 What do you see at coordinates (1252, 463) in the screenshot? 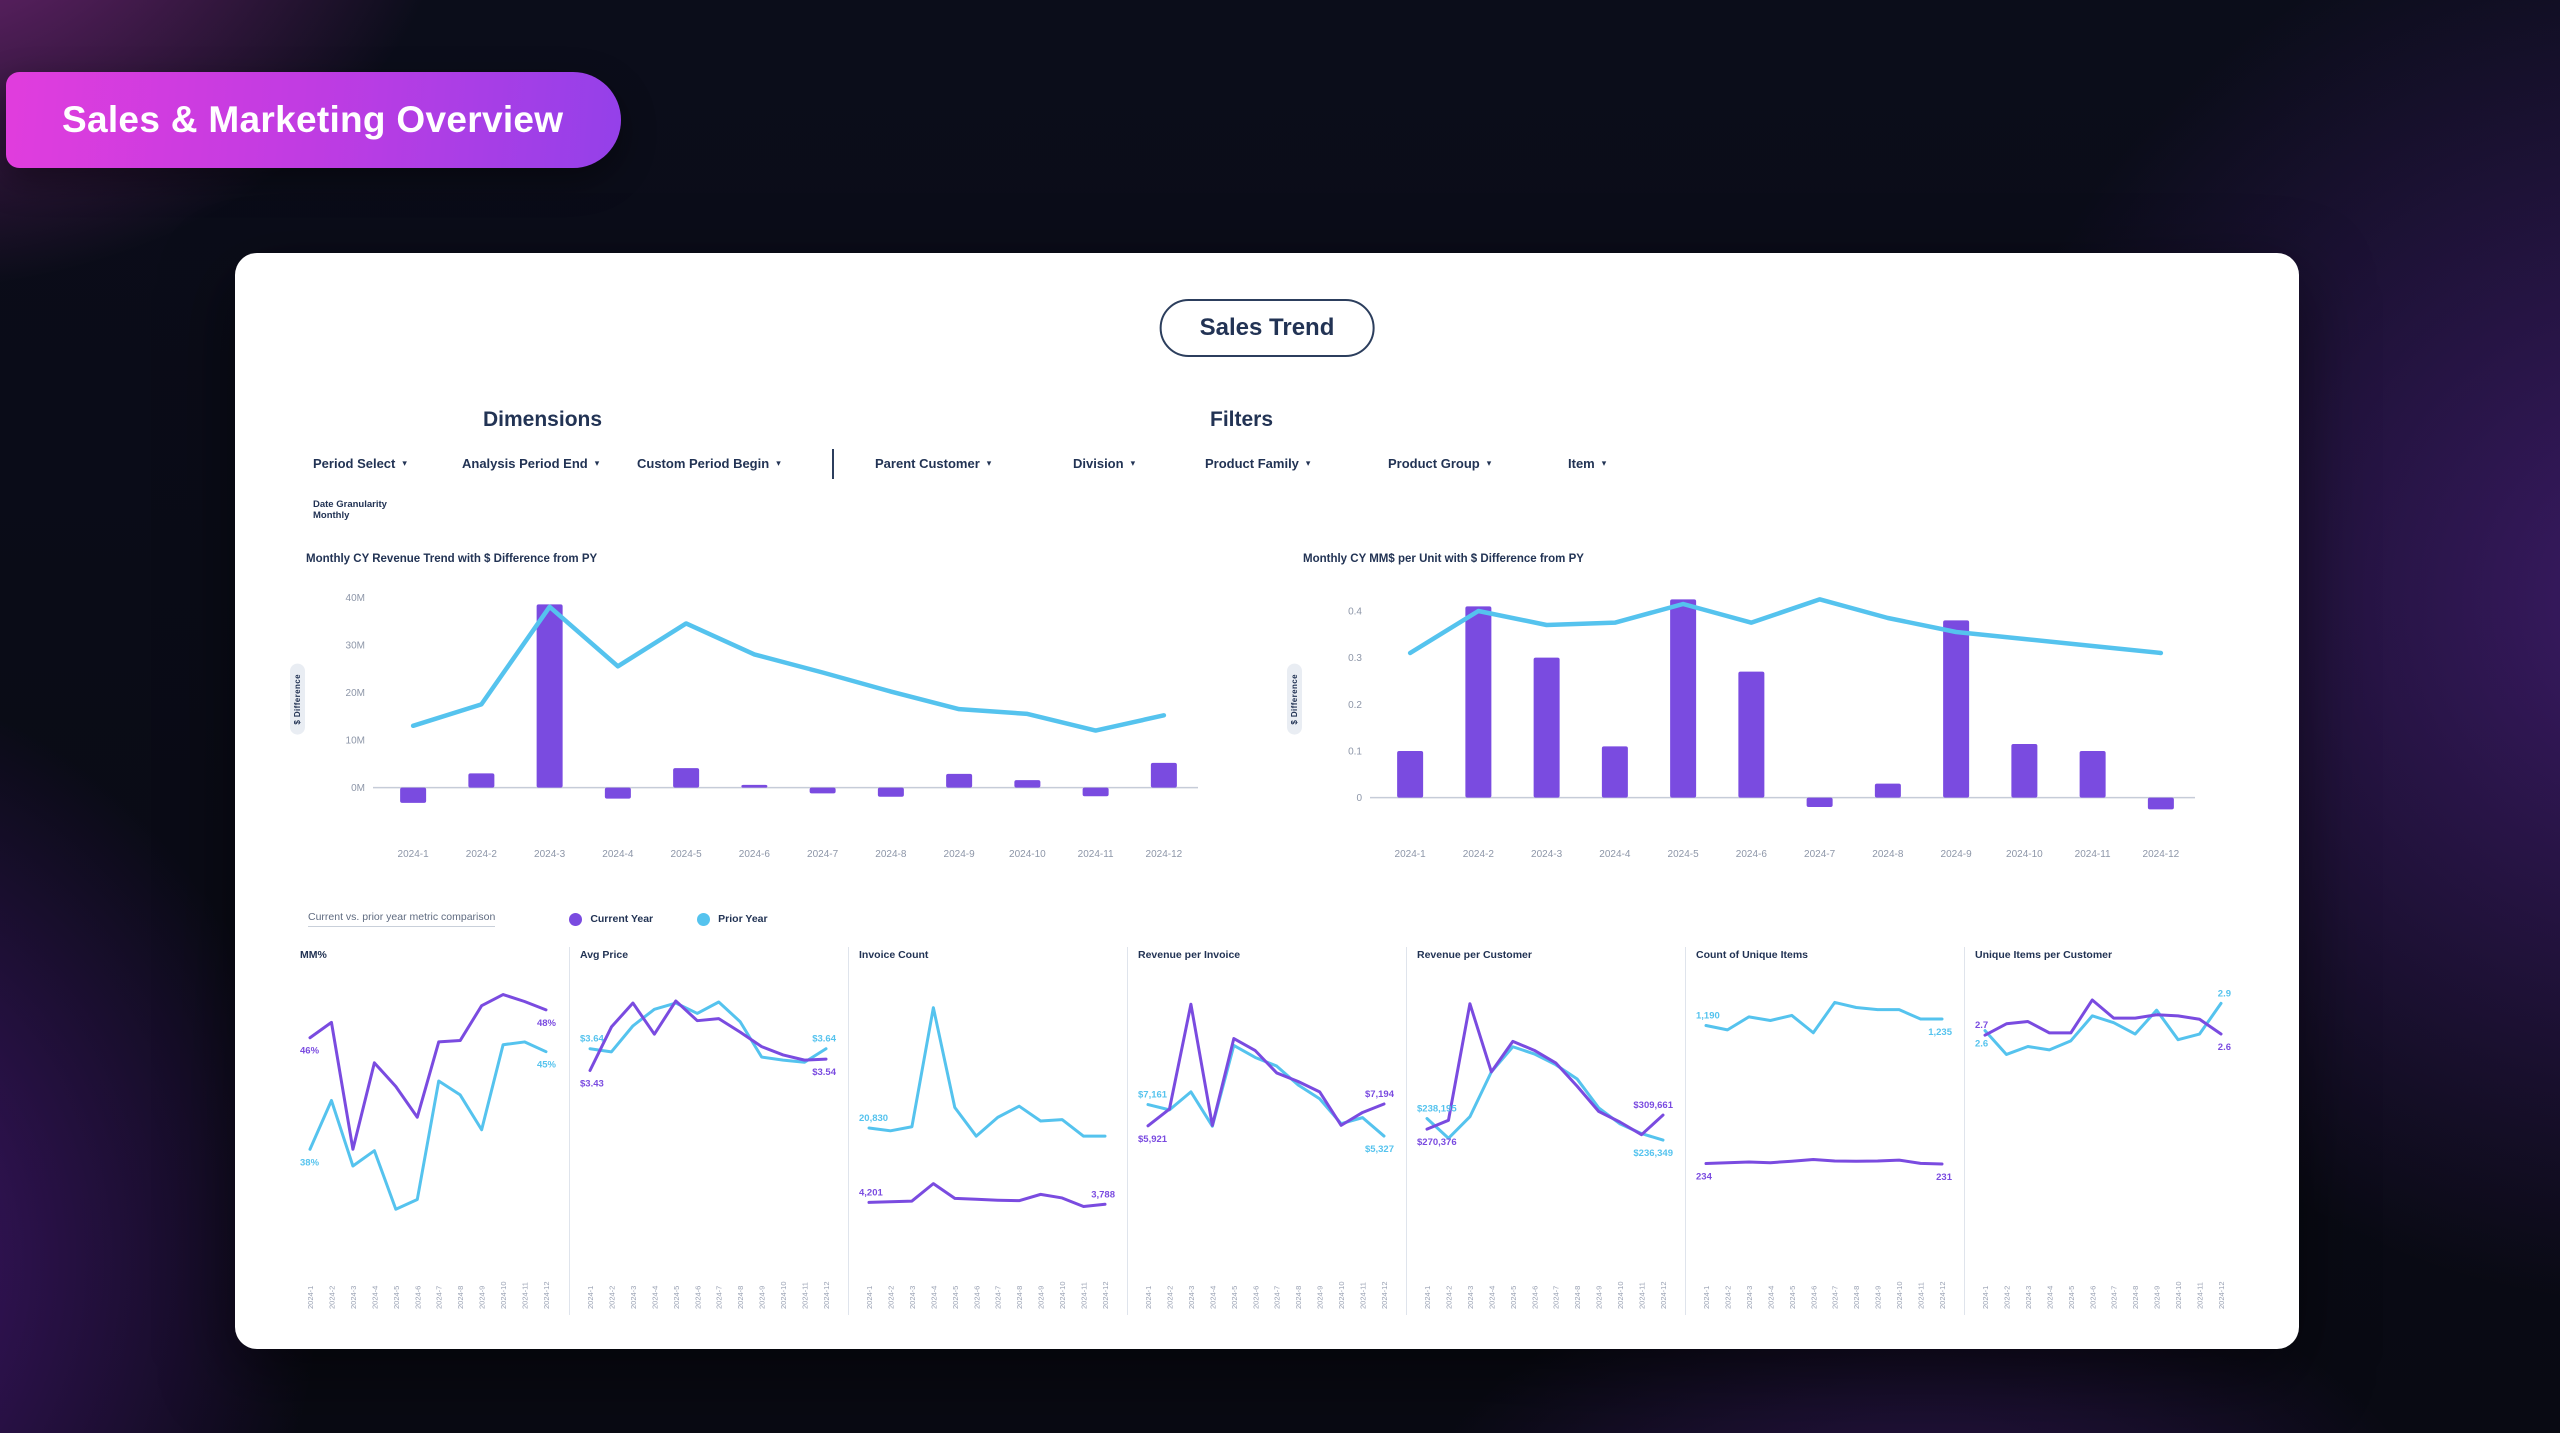
I see `dropdown-label: Product Family` at bounding box center [1252, 463].